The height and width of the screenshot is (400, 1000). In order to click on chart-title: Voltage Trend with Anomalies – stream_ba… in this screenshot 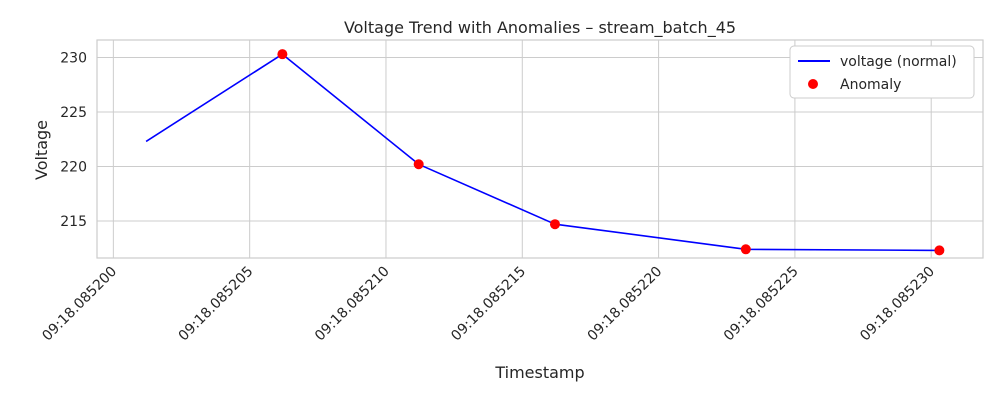, I will do `click(540, 28)`.